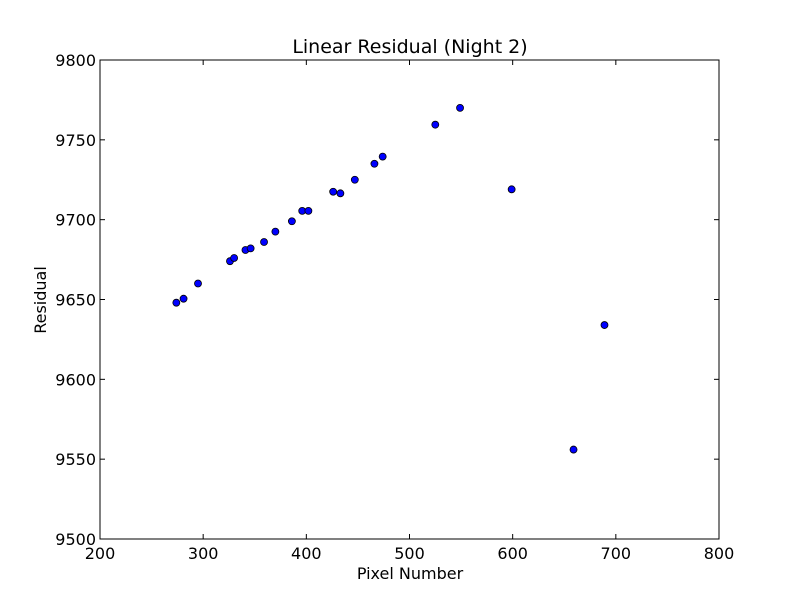 Image resolution: width=800 pixels, height=604 pixels. What do you see at coordinates (75, 220) in the screenshot?
I see `y-tick-label: 9700` at bounding box center [75, 220].